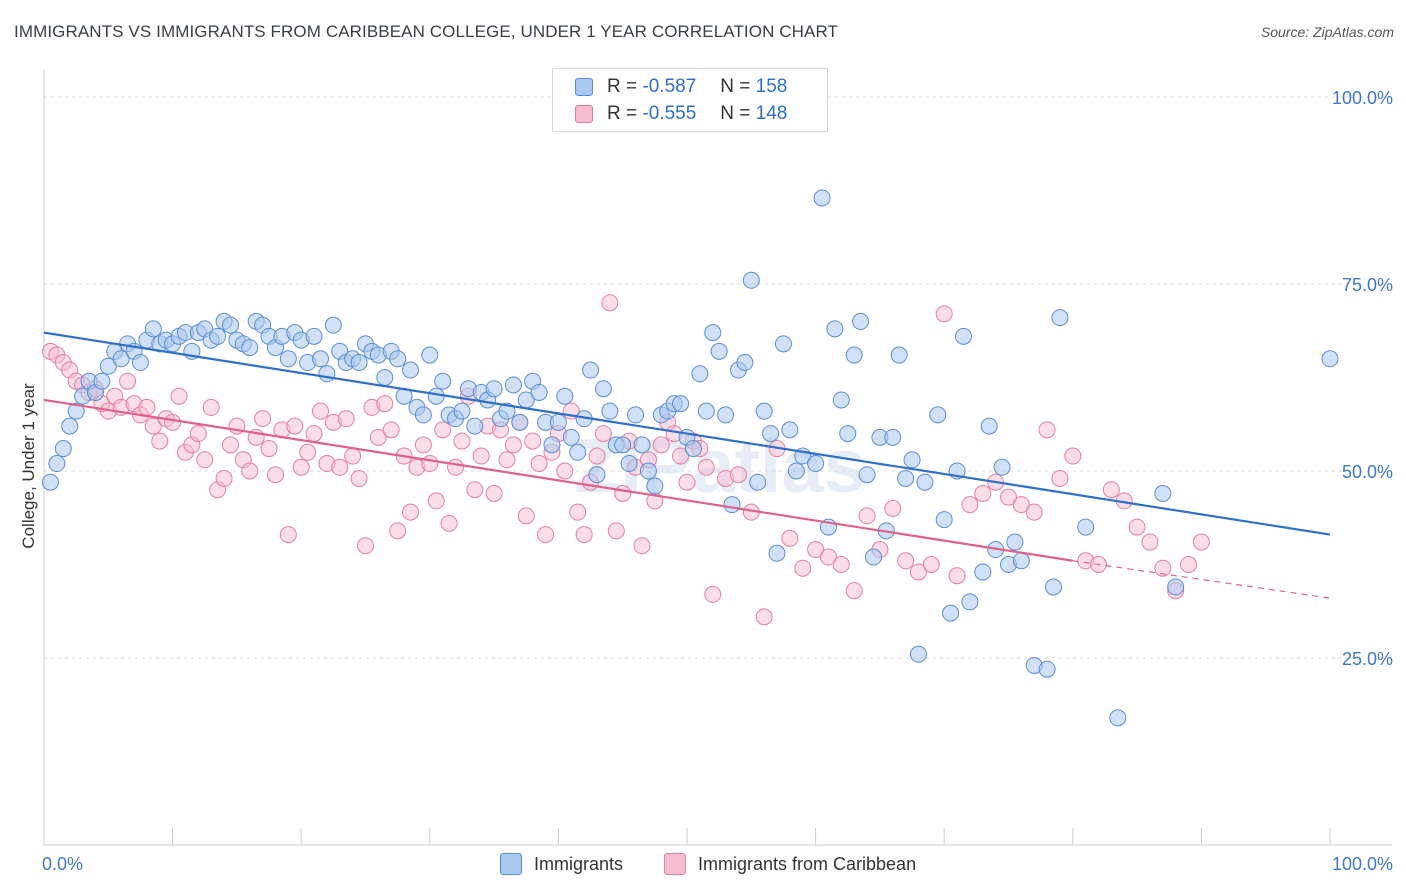 Image resolution: width=1406 pixels, height=892 pixels. I want to click on y-tick-label: 50.0%, so click(1367, 472).